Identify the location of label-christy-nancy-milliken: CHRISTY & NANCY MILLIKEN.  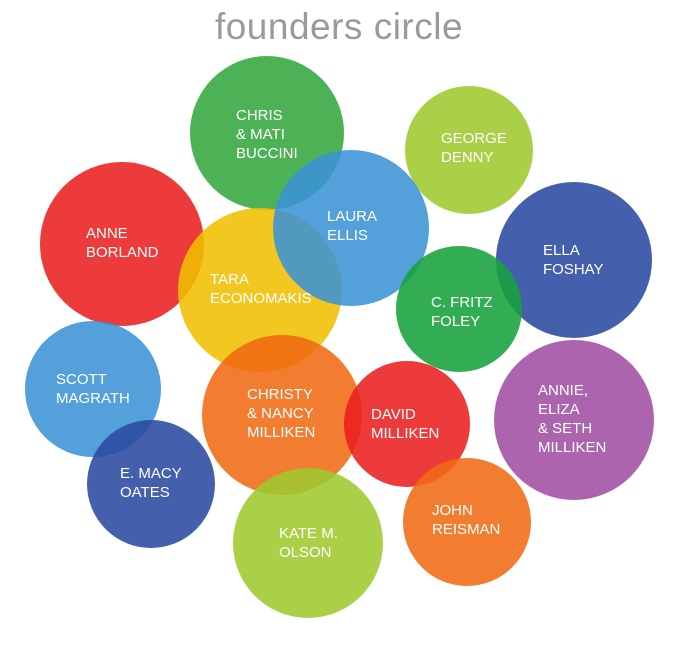
(281, 413).